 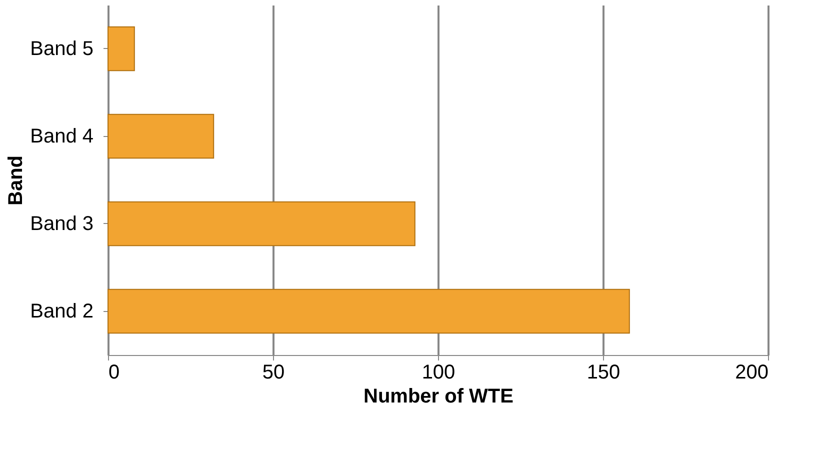 What do you see at coordinates (439, 397) in the screenshot?
I see `x-axis-title: Number of WTE` at bounding box center [439, 397].